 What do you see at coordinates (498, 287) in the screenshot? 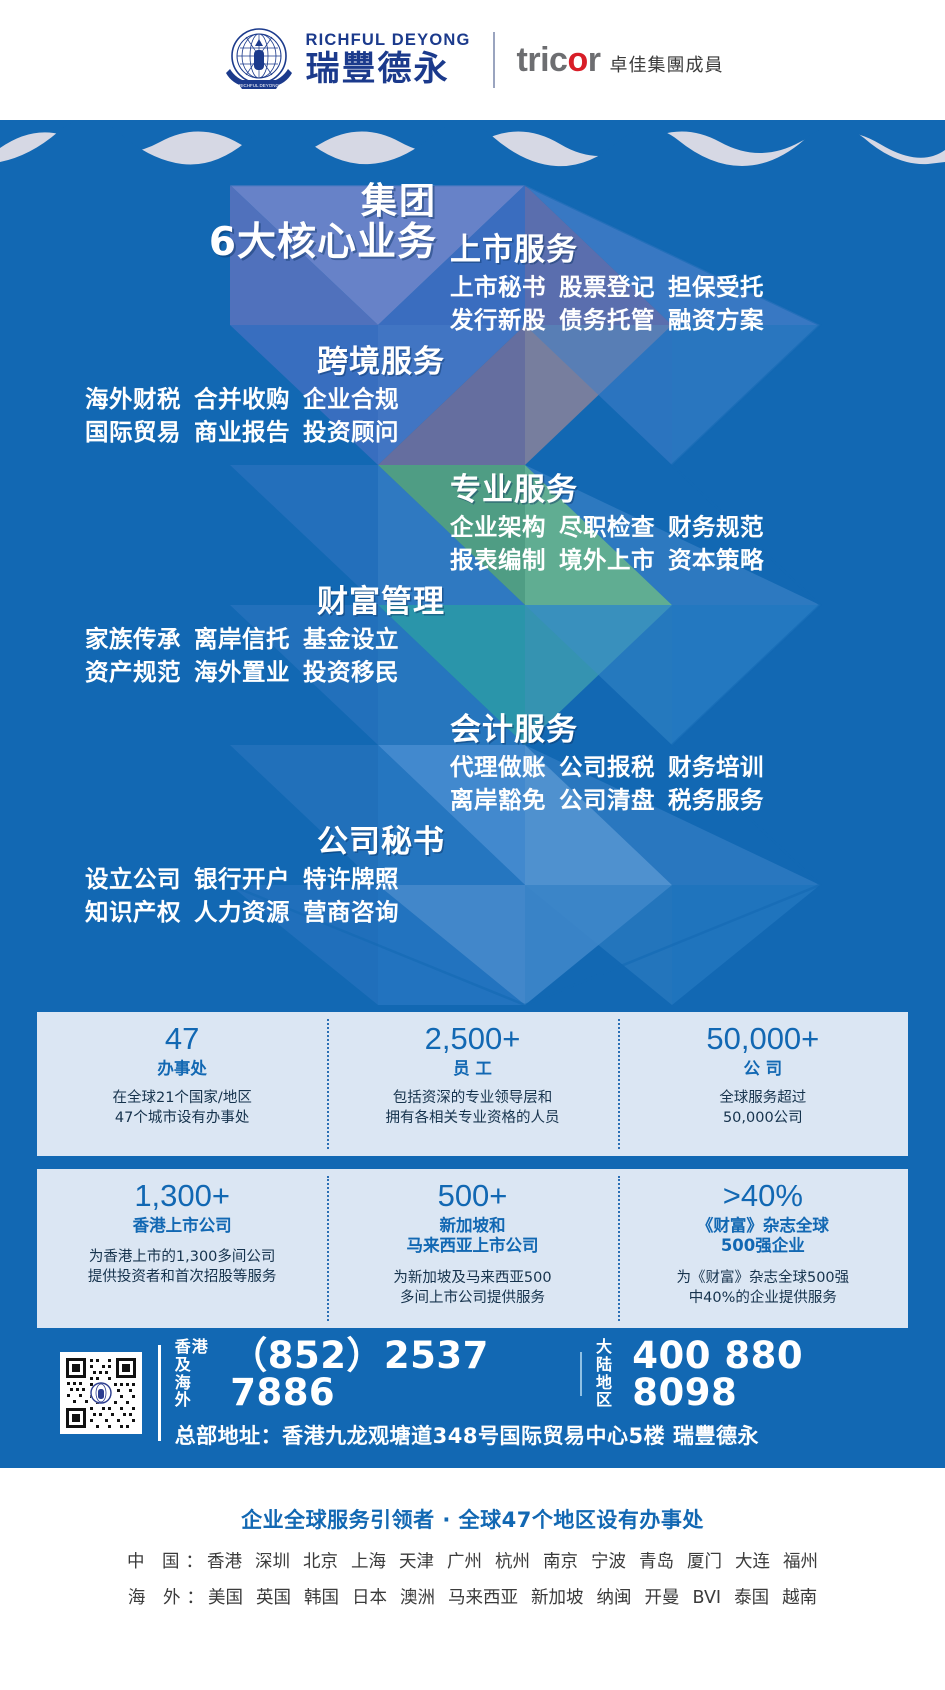
I see `service-item: 上市秘书` at bounding box center [498, 287].